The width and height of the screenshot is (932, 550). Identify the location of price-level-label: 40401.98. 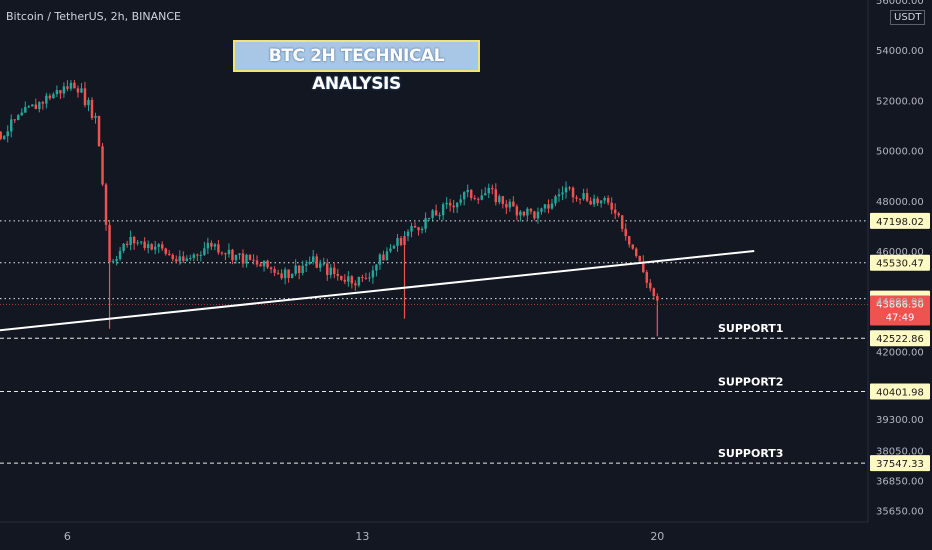
(900, 392).